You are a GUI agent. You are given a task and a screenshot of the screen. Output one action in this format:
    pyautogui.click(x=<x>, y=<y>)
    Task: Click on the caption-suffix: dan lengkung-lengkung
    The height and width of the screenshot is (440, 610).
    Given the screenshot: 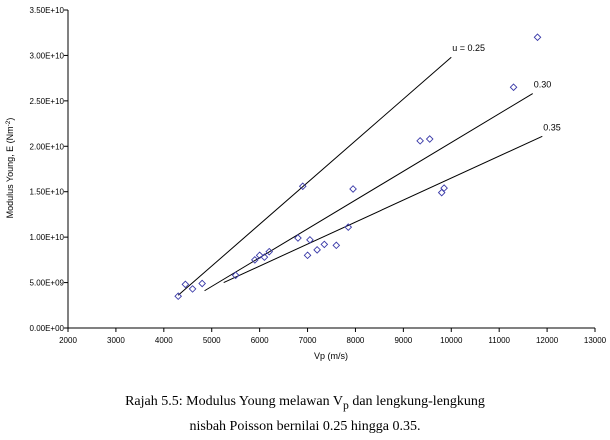 What is the action you would take?
    pyautogui.click(x=416, y=401)
    